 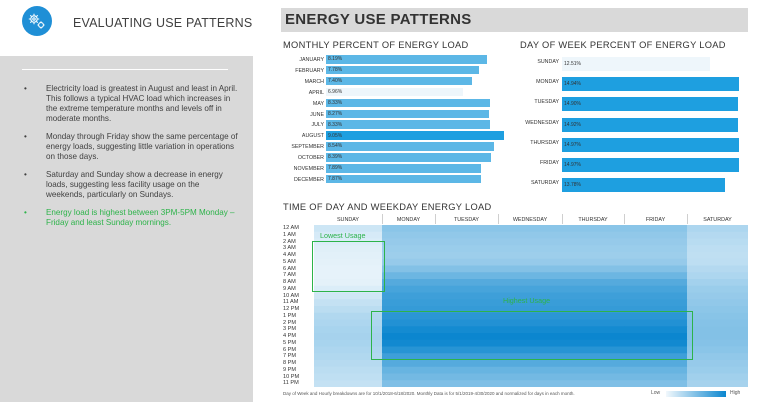 I want to click on bar-category-label: JULY, so click(x=317, y=125).